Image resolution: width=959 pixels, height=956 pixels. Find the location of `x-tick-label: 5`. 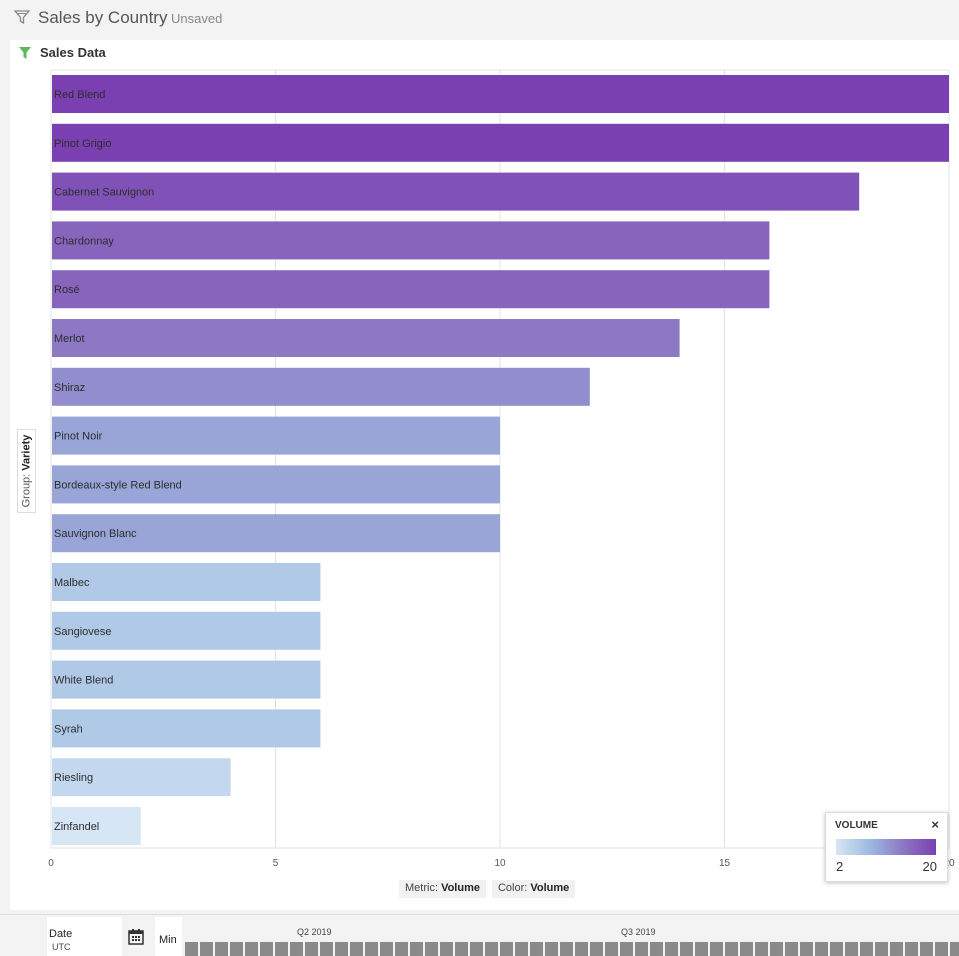

x-tick-label: 5 is located at coordinates (276, 863).